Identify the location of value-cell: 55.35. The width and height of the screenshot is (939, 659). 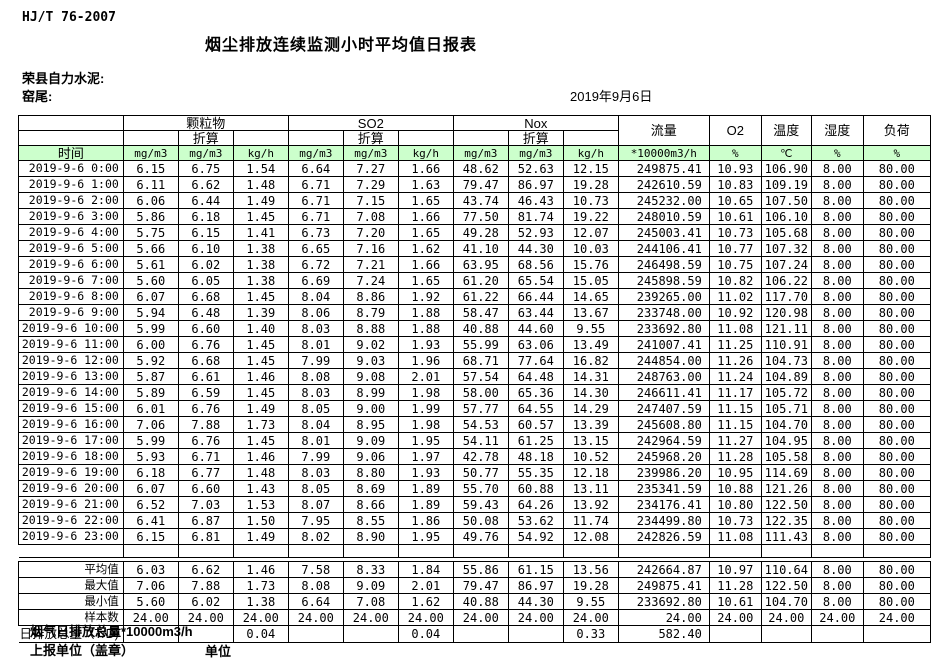
(535, 472).